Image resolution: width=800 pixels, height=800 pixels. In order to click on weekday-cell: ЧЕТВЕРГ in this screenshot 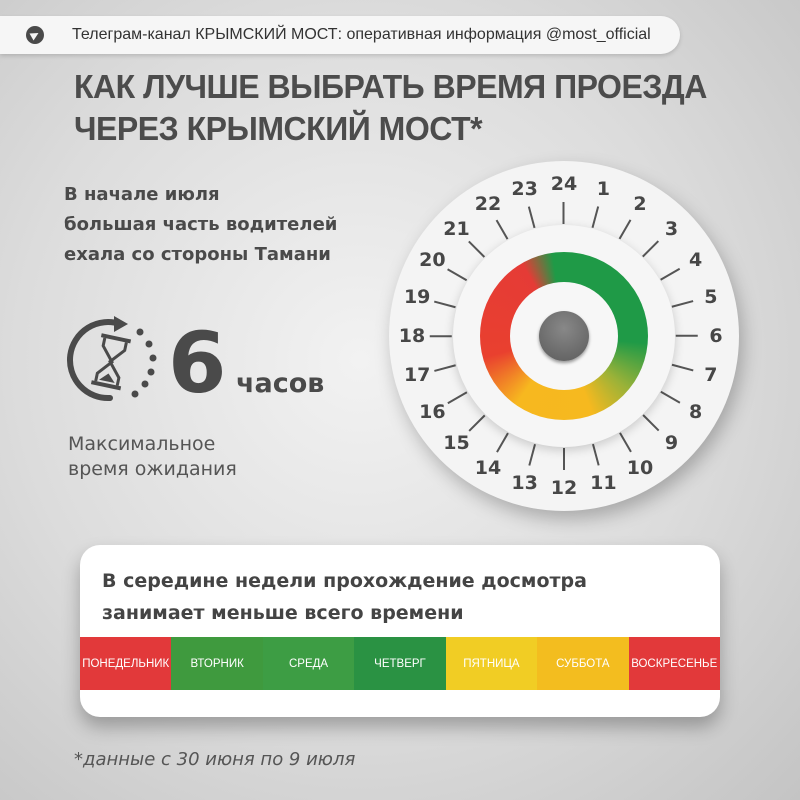, I will do `click(400, 663)`.